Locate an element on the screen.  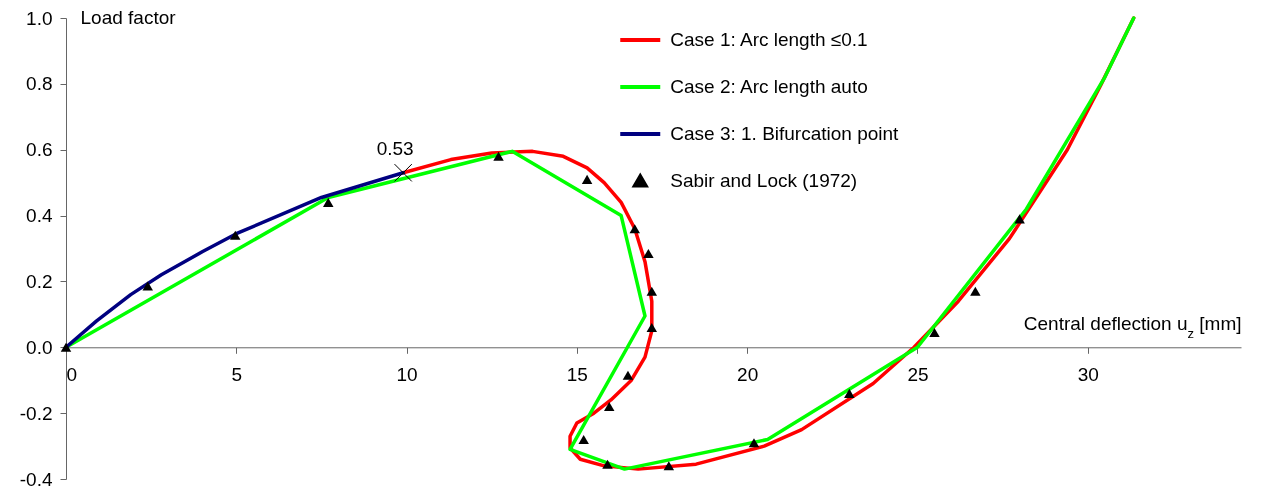
annotation: 0.53 is located at coordinates (395, 148).